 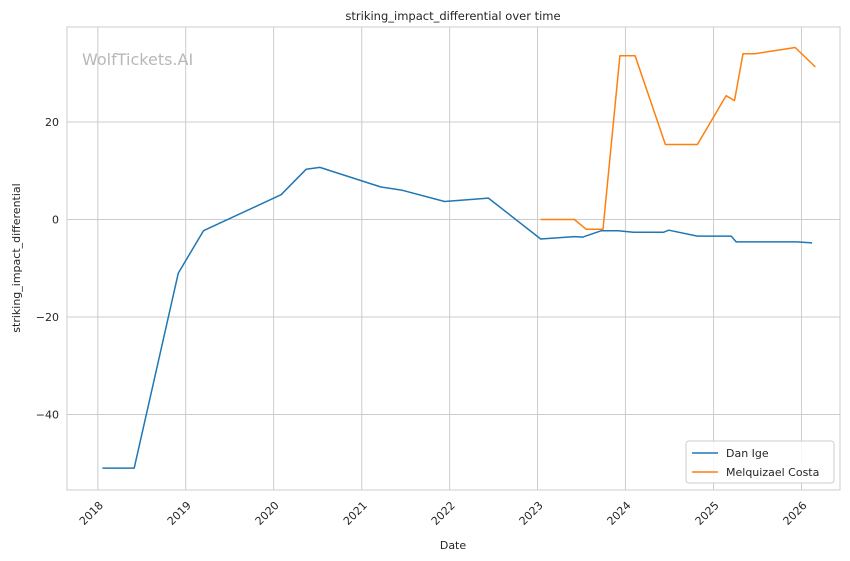 I want to click on legend-box, so click(x=760, y=462).